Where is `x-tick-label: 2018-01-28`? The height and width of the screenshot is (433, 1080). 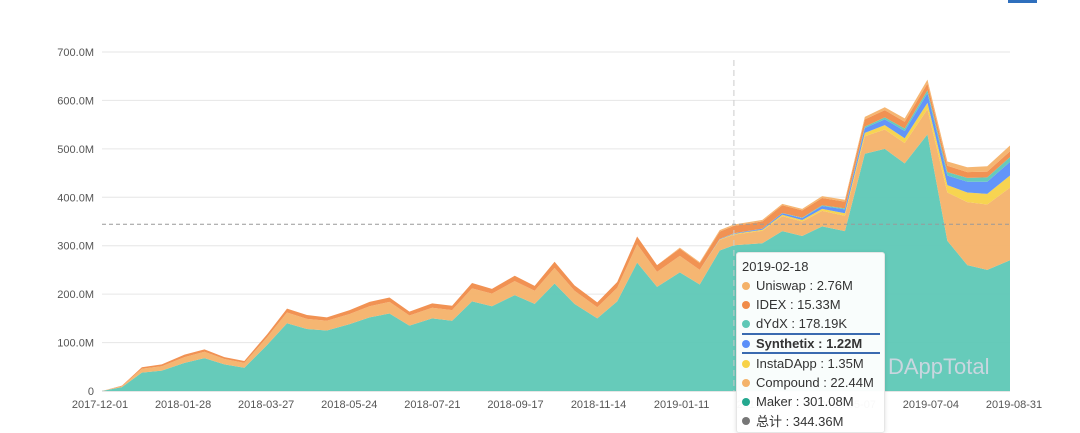 x-tick-label: 2018-01-28 is located at coordinates (183, 405).